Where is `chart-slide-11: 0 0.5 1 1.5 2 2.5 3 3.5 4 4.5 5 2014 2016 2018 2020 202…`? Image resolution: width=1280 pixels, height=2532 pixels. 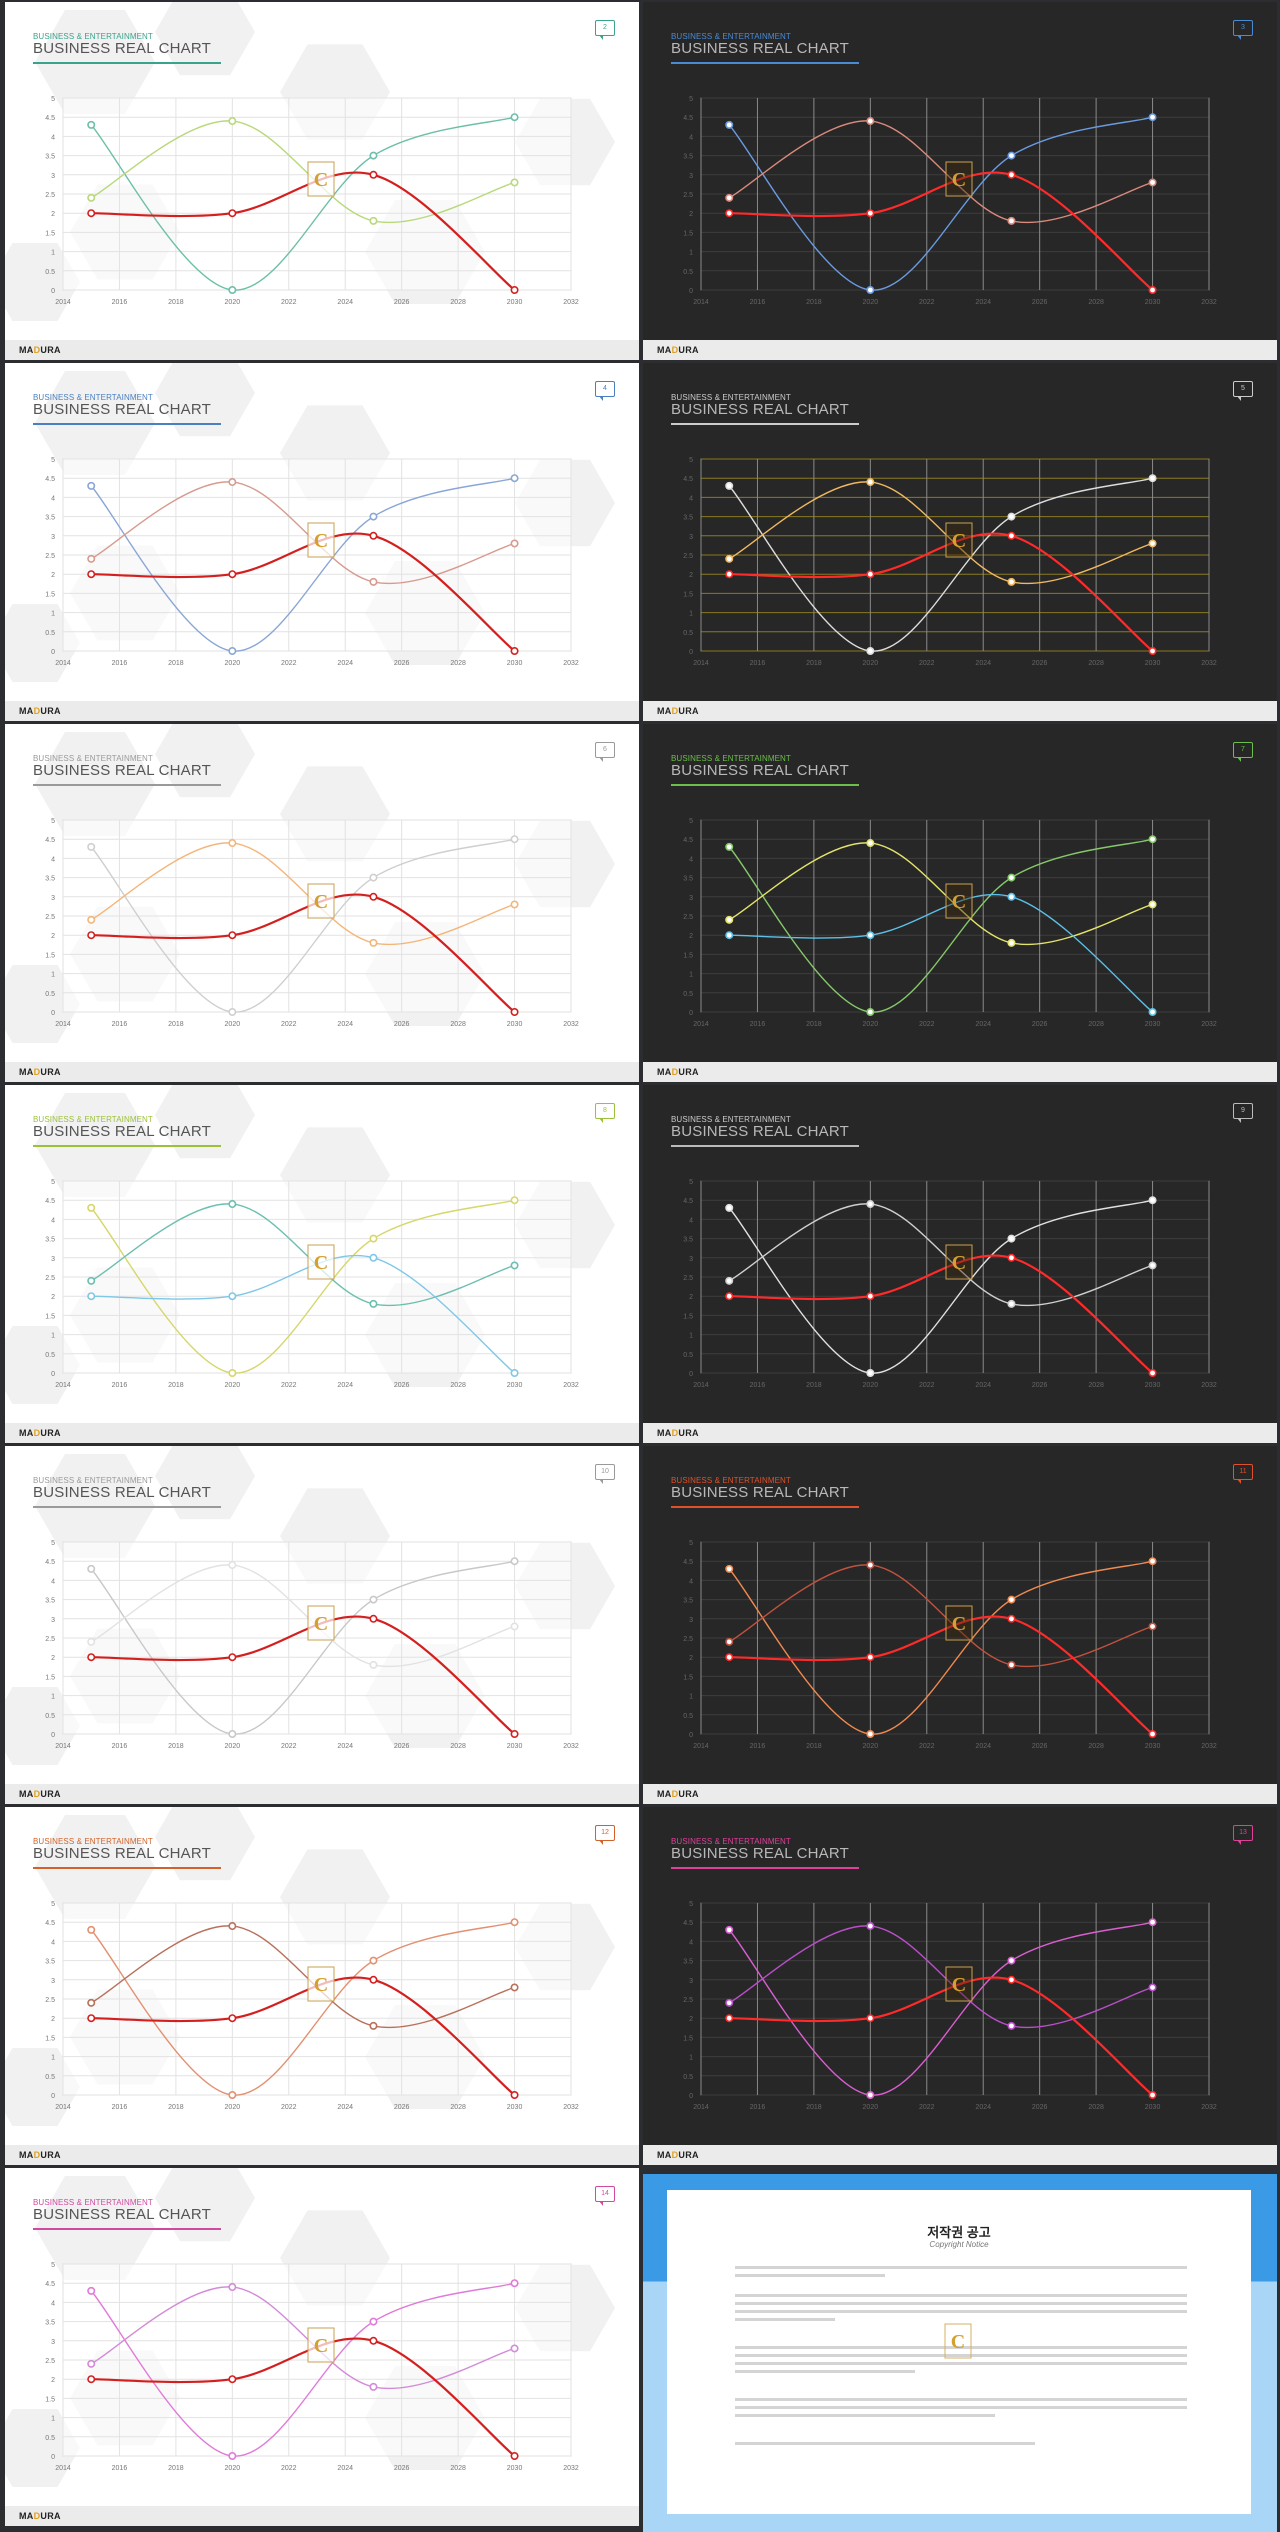
chart-slide-11: 0 0.5 1 1.5 2 2.5 3 3.5 4 4.5 5 2014 2016 2018 2020 202… is located at coordinates (960, 1625).